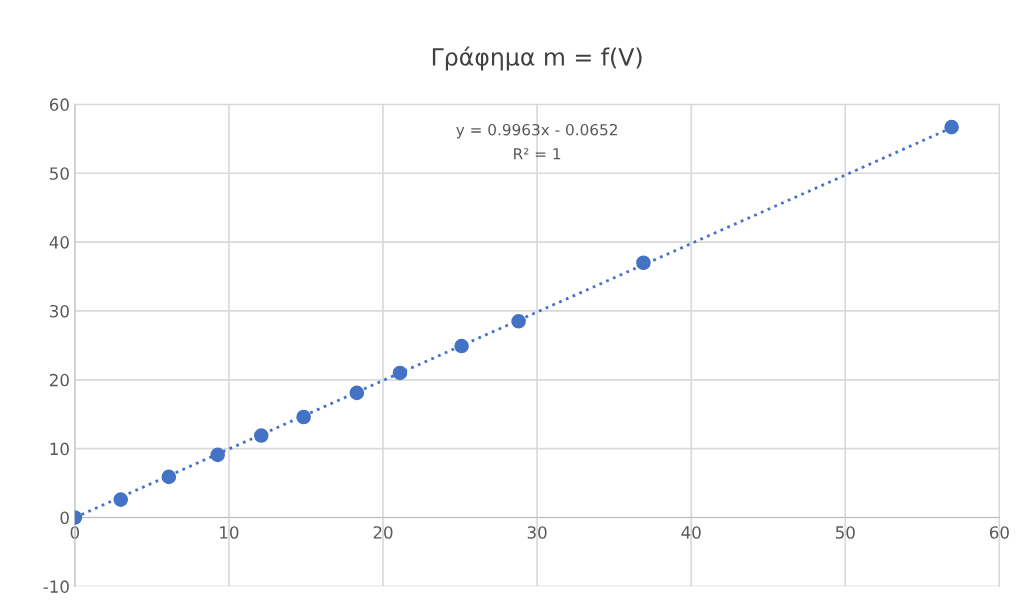 The width and height of the screenshot is (1025, 614). What do you see at coordinates (537, 532) in the screenshot?
I see `x-tick-label: 30` at bounding box center [537, 532].